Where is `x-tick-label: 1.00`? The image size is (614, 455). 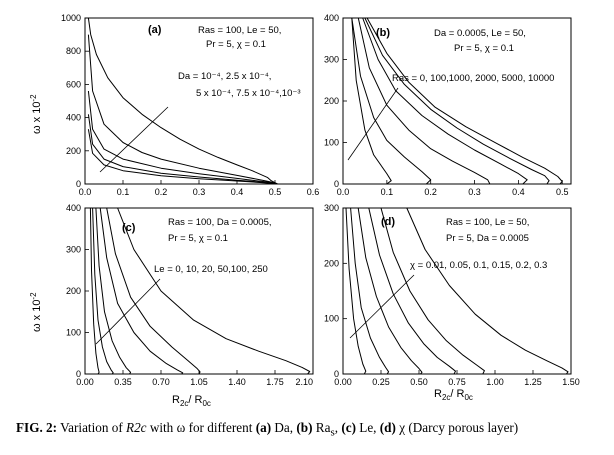
x-tick-label: 1.00 is located at coordinates (495, 382).